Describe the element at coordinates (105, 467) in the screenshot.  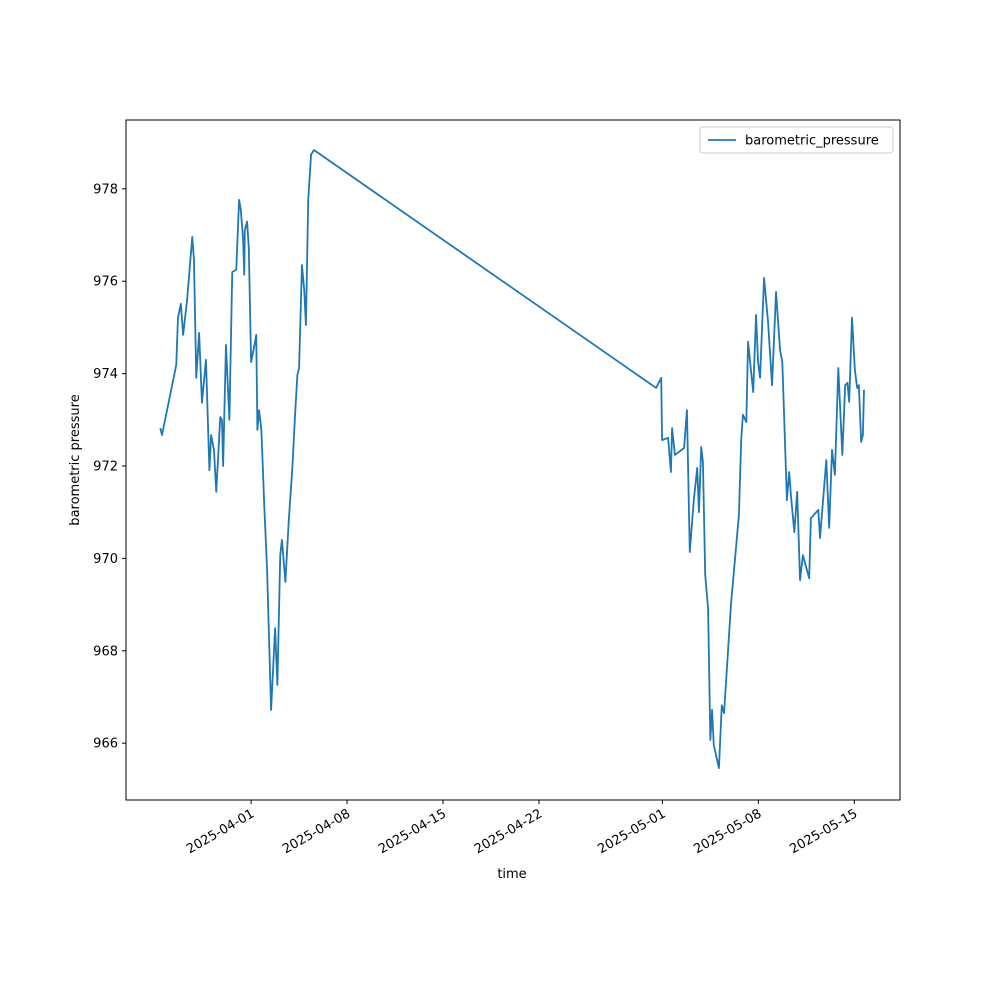
I see `y-tick-label: 972` at that location.